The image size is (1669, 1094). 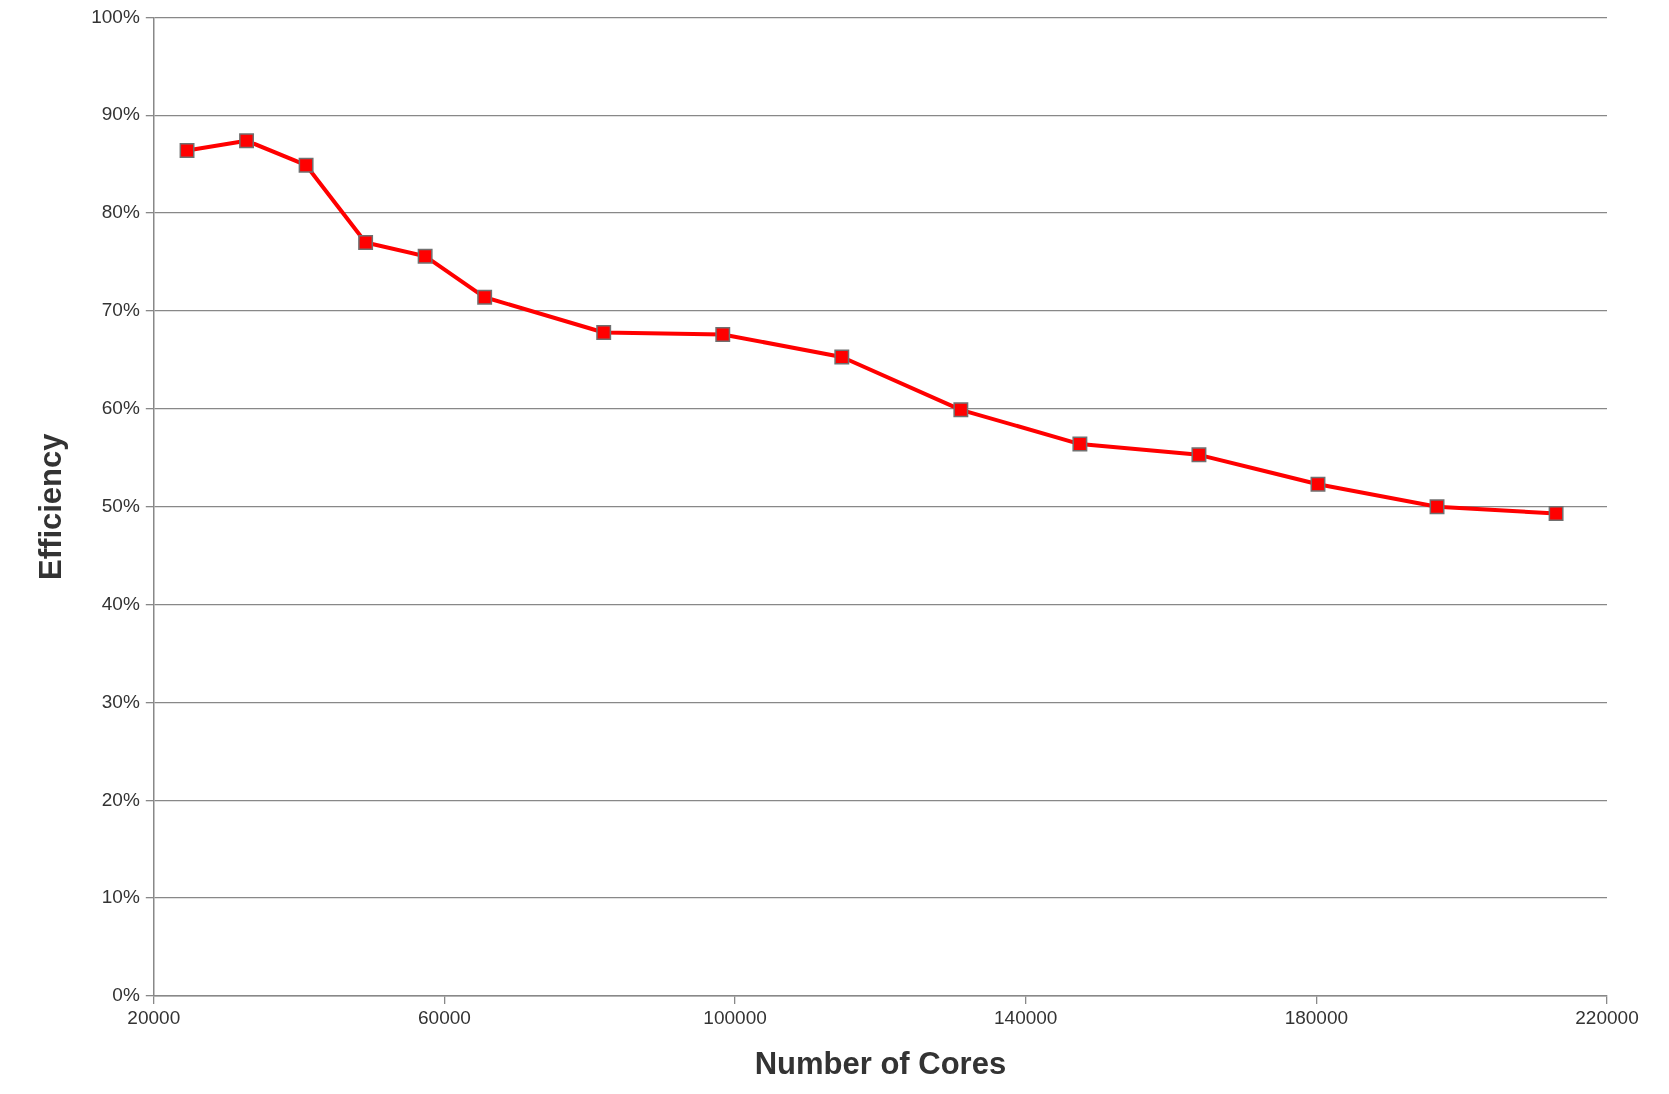 What do you see at coordinates (1026, 1017) in the screenshot?
I see `x-tick-label: 140000` at bounding box center [1026, 1017].